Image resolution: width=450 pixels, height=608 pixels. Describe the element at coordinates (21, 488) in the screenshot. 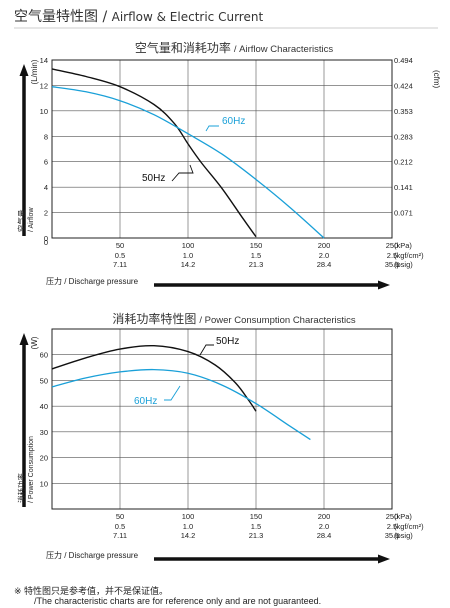

I see `y-axis-label-cn: 消耗功率` at that location.